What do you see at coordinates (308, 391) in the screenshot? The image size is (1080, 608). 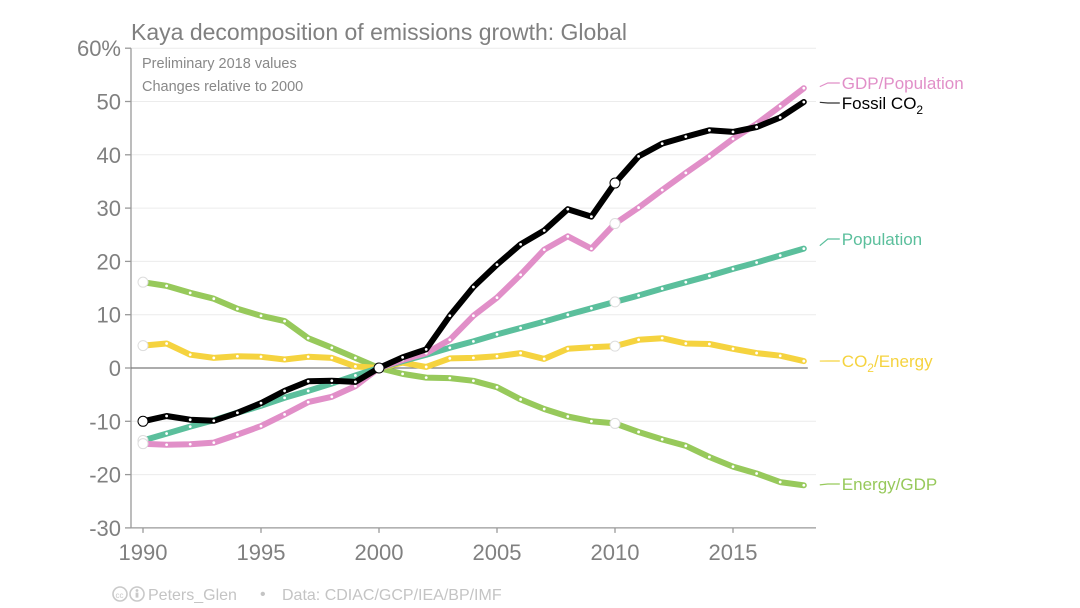 I see `data-point-population-1997` at bounding box center [308, 391].